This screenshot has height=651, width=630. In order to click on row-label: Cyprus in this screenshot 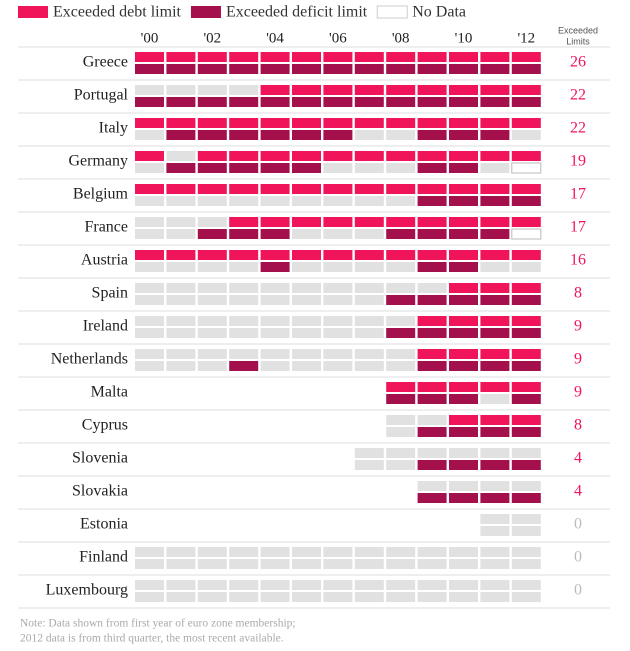, I will do `click(105, 425)`.